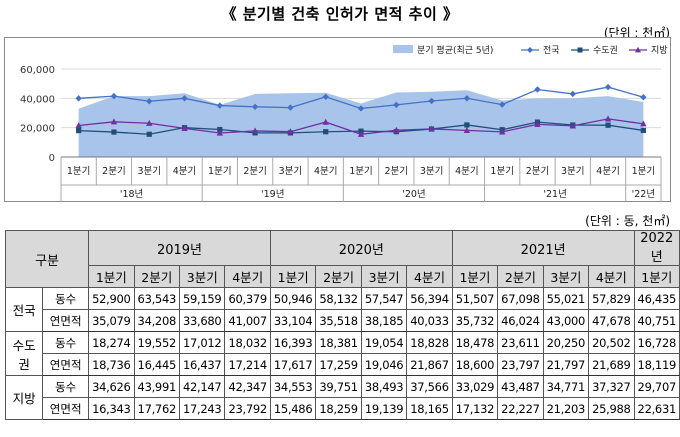 Image resolution: width=680 pixels, height=437 pixels. Describe the element at coordinates (384, 386) in the screenshot. I see `table-cell: 38,493` at that location.